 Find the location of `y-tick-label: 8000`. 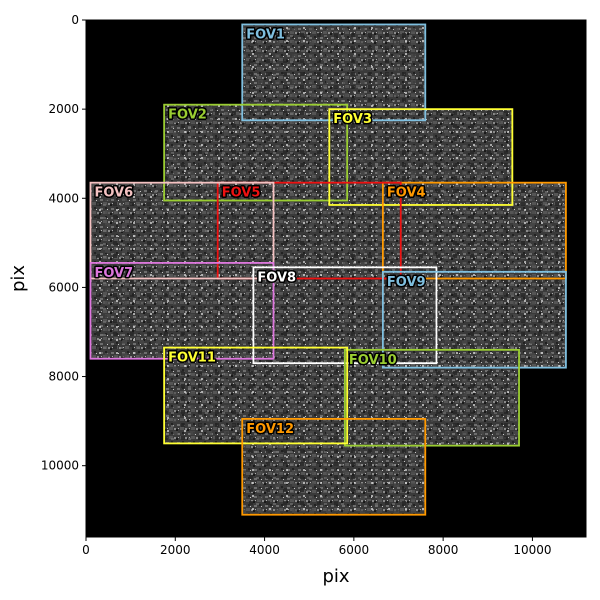

y-tick-label: 8000 is located at coordinates (63, 377).